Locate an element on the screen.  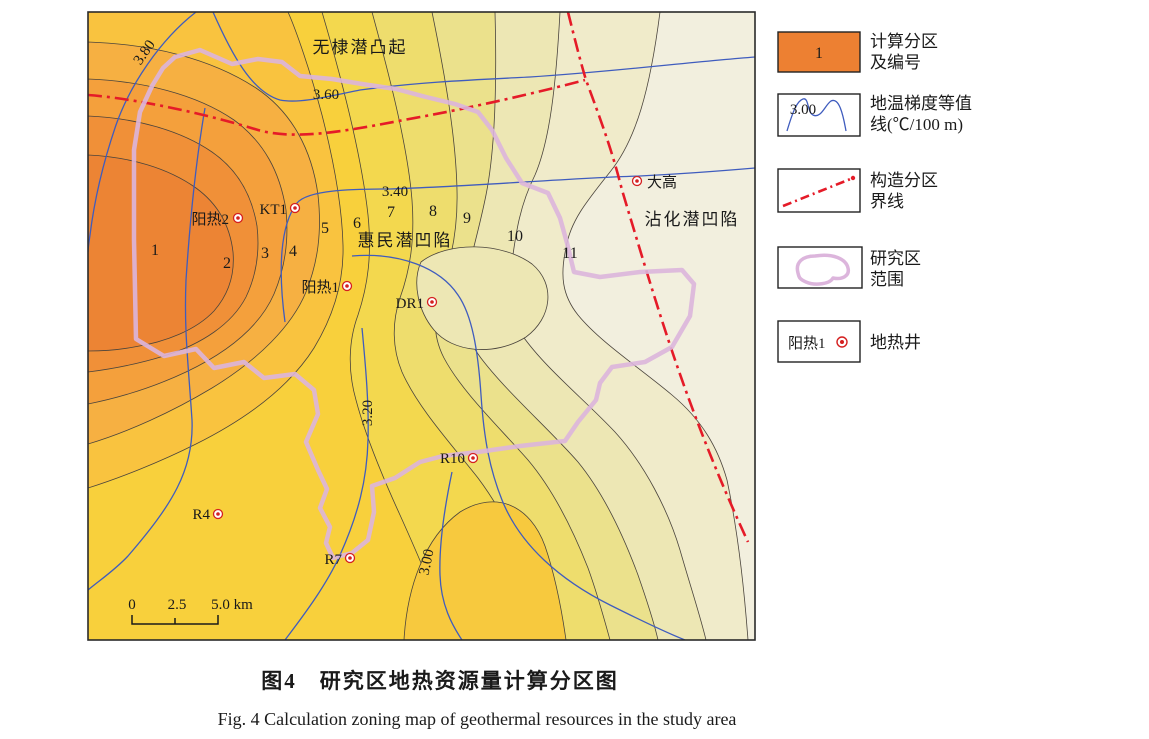
contour-label-300: 3.00 is located at coordinates (427, 562).